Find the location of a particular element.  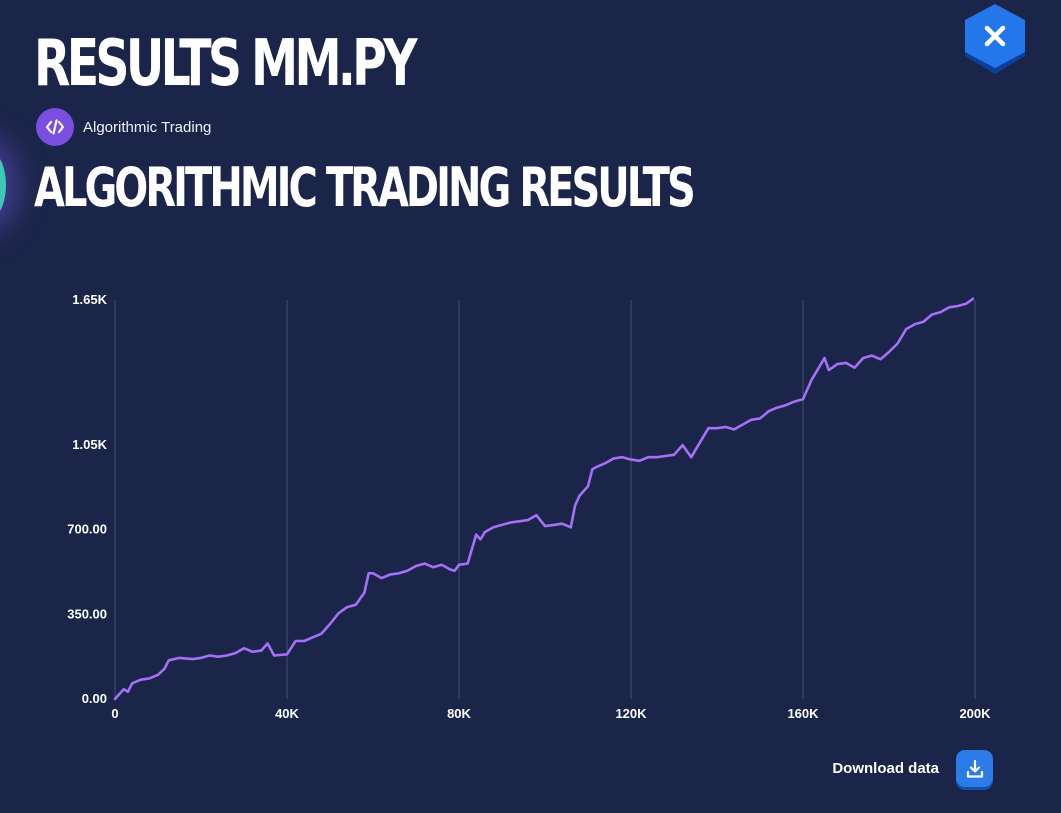

page-title: RESULTS MM.PY is located at coordinates (225, 64).